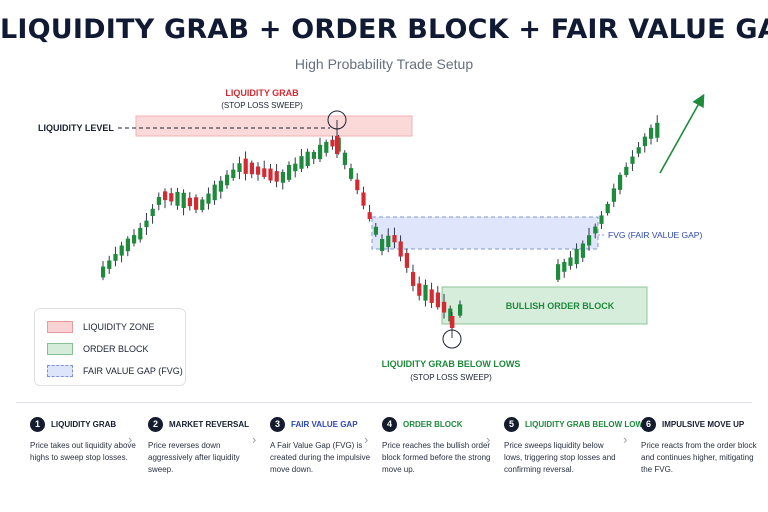 The height and width of the screenshot is (512, 768). I want to click on legend-item-fvg: FAIR VALUE GAP (FVG), so click(115, 371).